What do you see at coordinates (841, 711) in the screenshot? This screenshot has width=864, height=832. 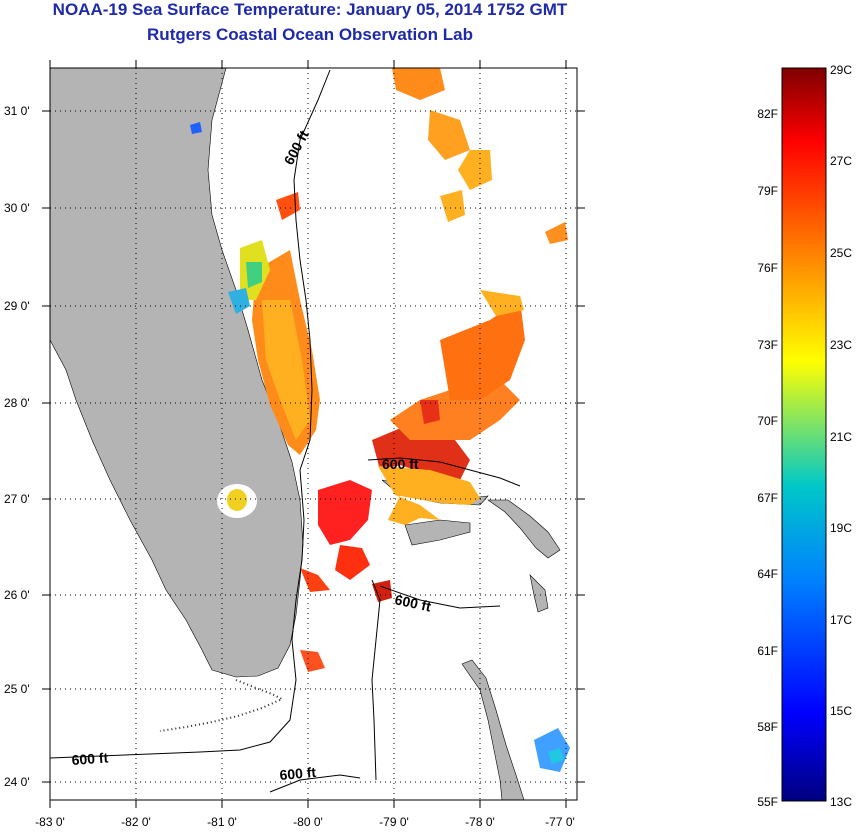 I see `colorbar-c-label: 15C` at bounding box center [841, 711].